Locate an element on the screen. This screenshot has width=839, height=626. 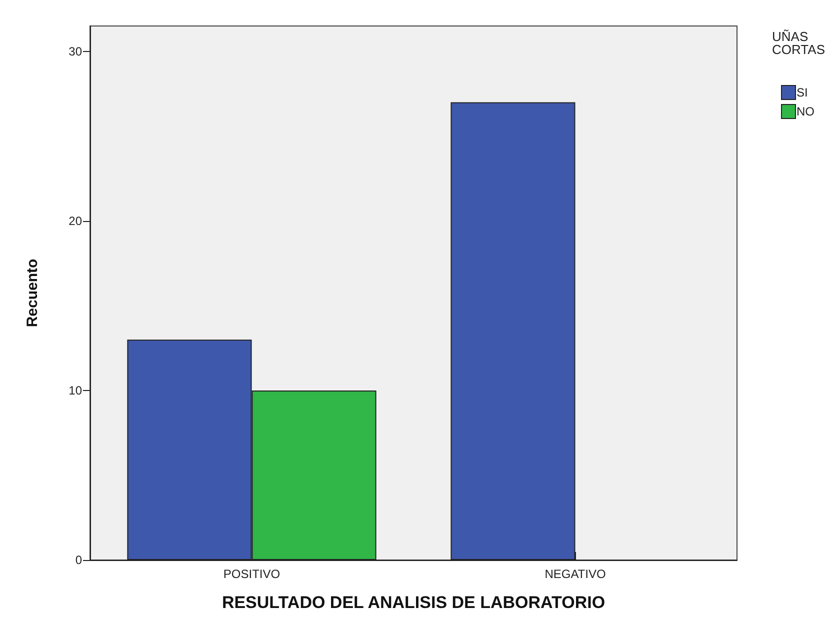
x-tick-label: POSITIVO is located at coordinates (251, 574).